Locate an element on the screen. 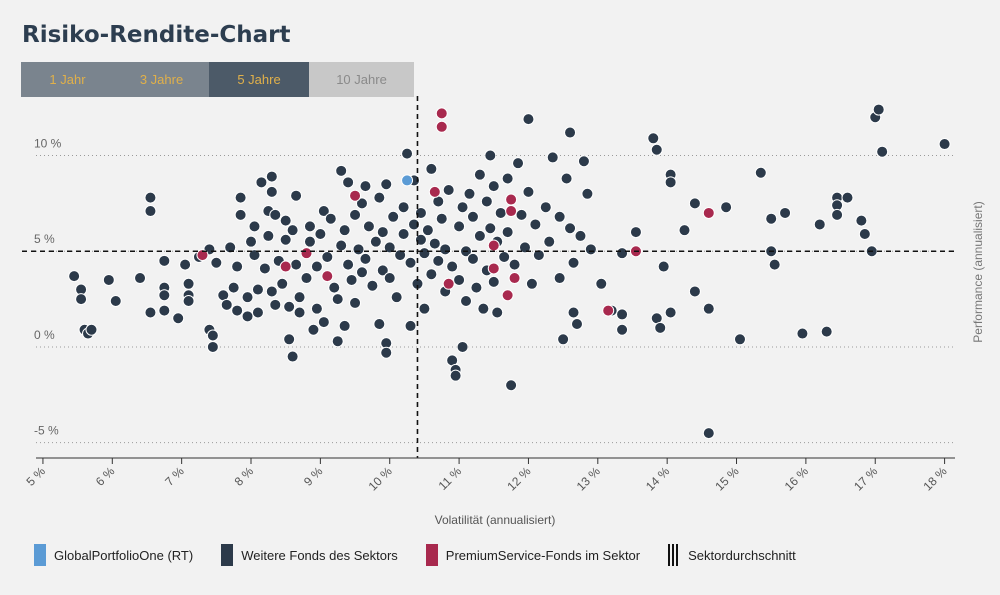 The width and height of the screenshot is (1000, 595). chart-title: Risiko-Rendite-Chart is located at coordinates (156, 35).